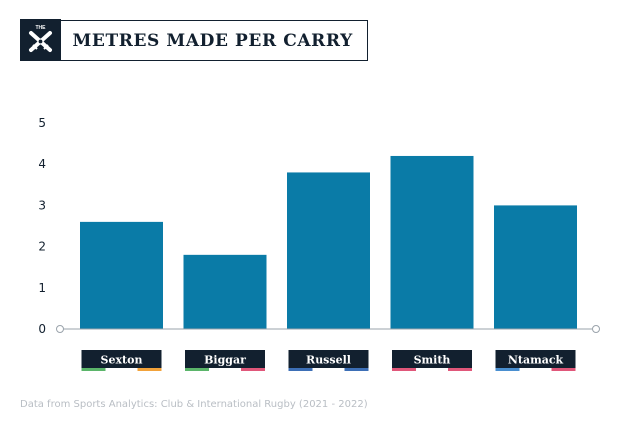  I want to click on y-tick-label: 5, so click(42, 123).